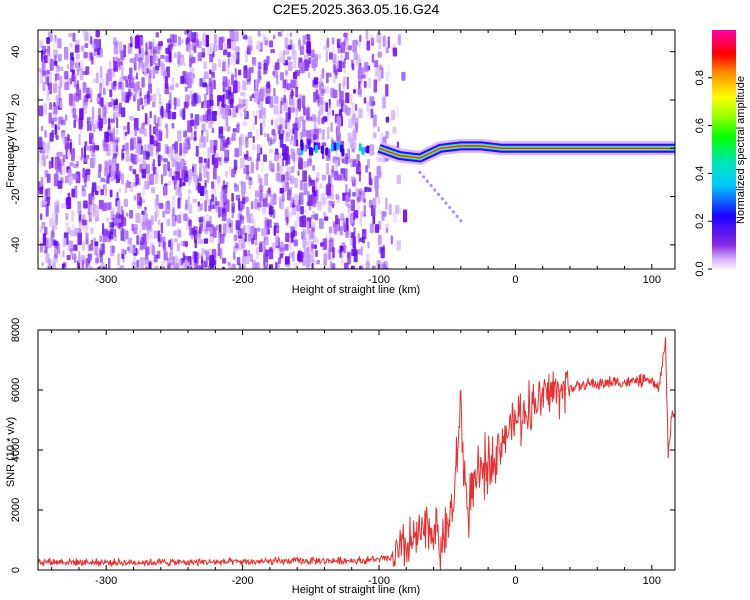  Describe the element at coordinates (106, 581) in the screenshot. I see `x-tick-label: -300` at that location.